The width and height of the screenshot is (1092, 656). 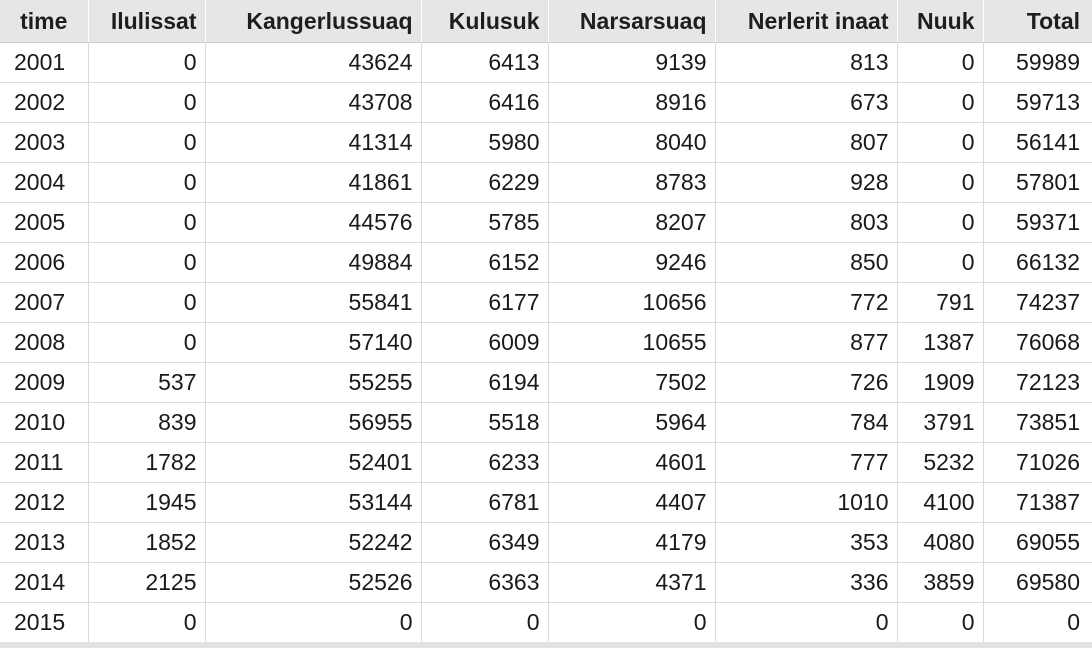 I want to click on table-cell: 59371, so click(x=1037, y=222).